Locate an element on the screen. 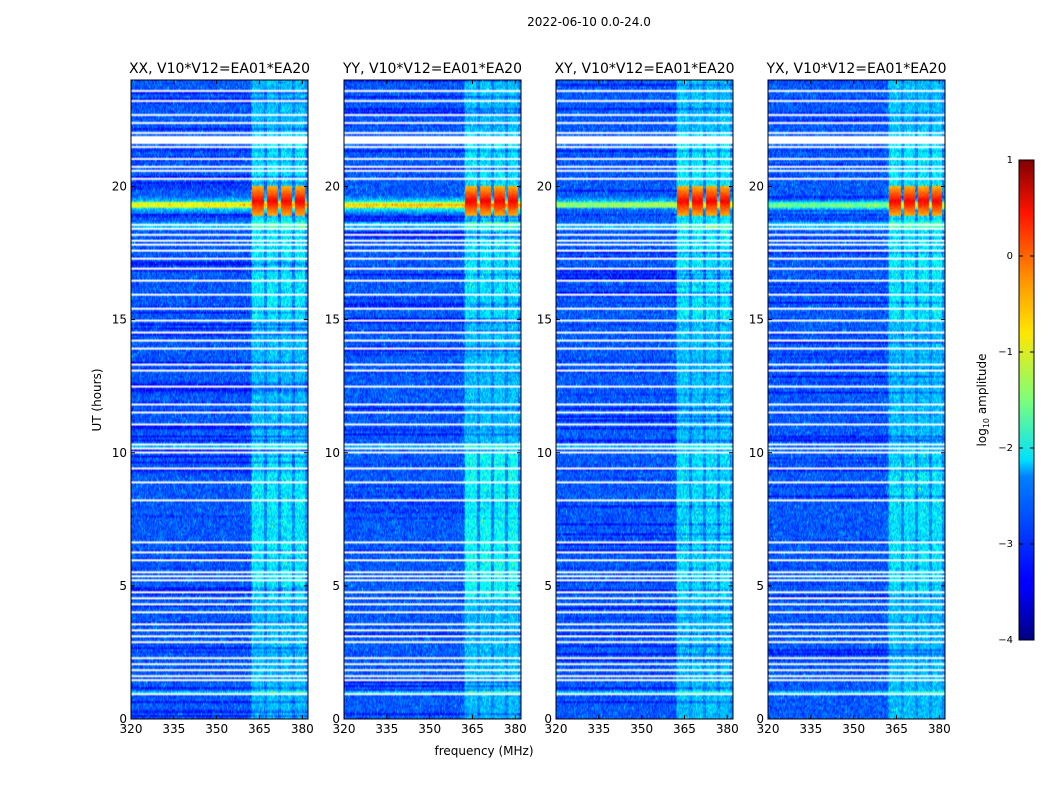  y-axis-label: UT (hours) is located at coordinates (97, 399).